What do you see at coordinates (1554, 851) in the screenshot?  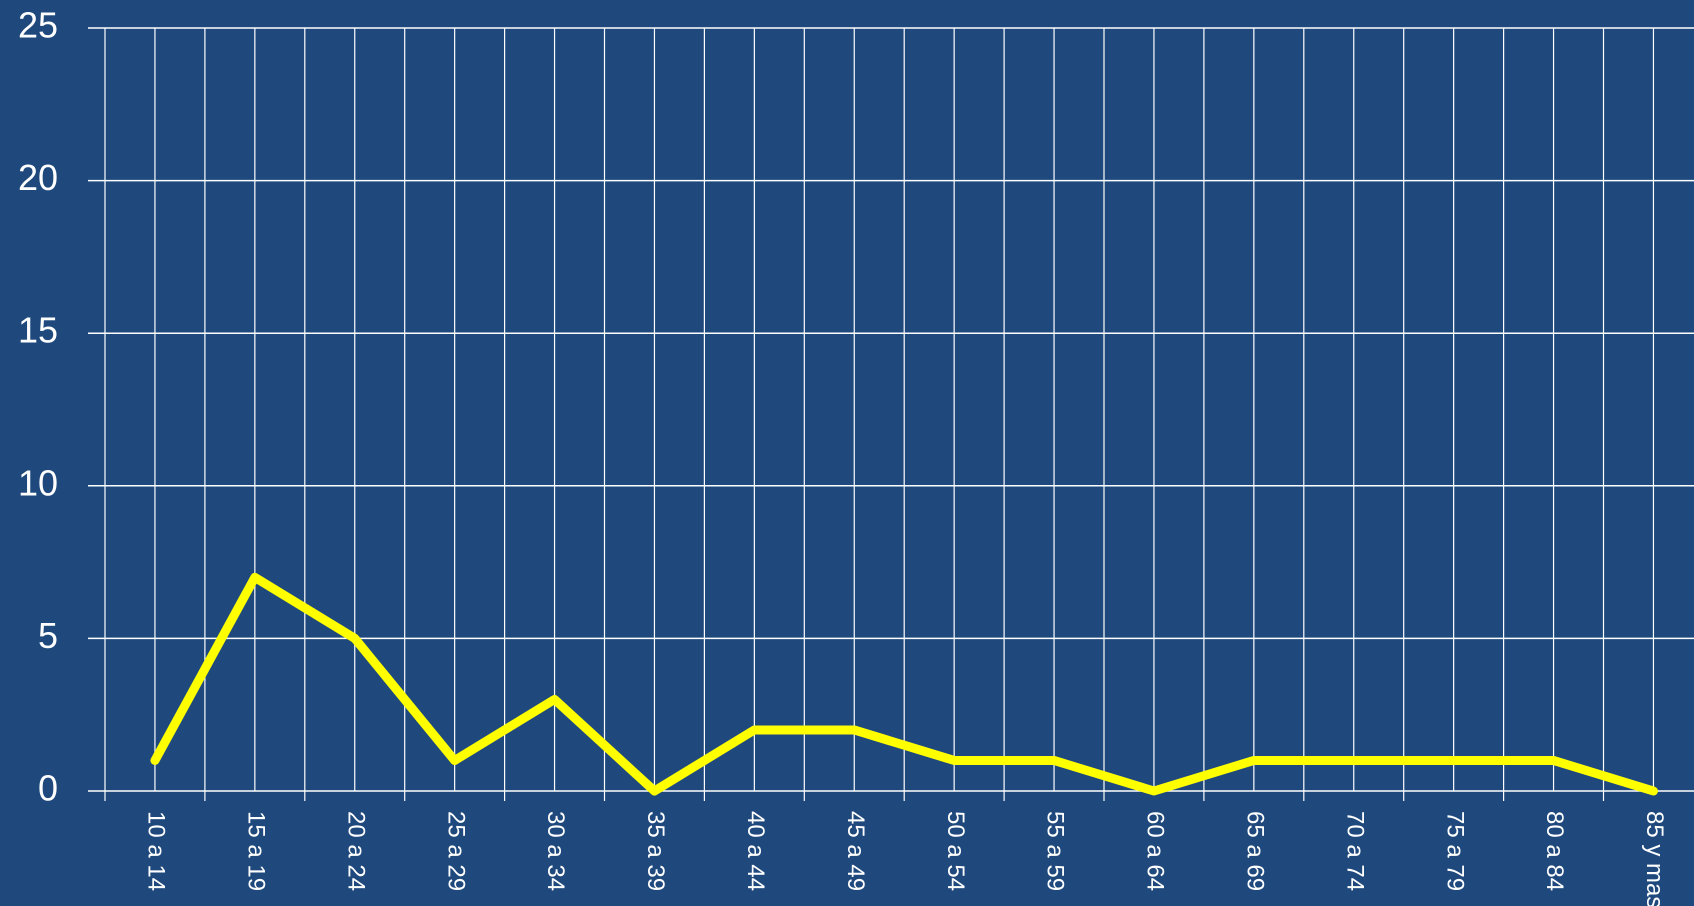 I see `x-tick-label: 80 a 84` at bounding box center [1554, 851].